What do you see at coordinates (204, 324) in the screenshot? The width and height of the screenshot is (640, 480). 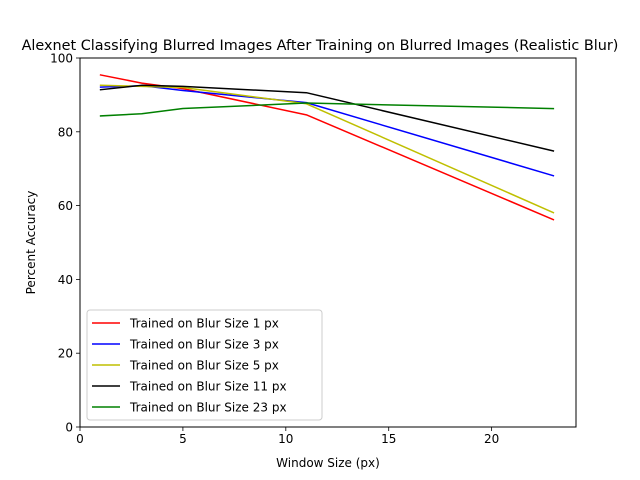 I see `legend-label: Trained on Blur Size 1 px` at bounding box center [204, 324].